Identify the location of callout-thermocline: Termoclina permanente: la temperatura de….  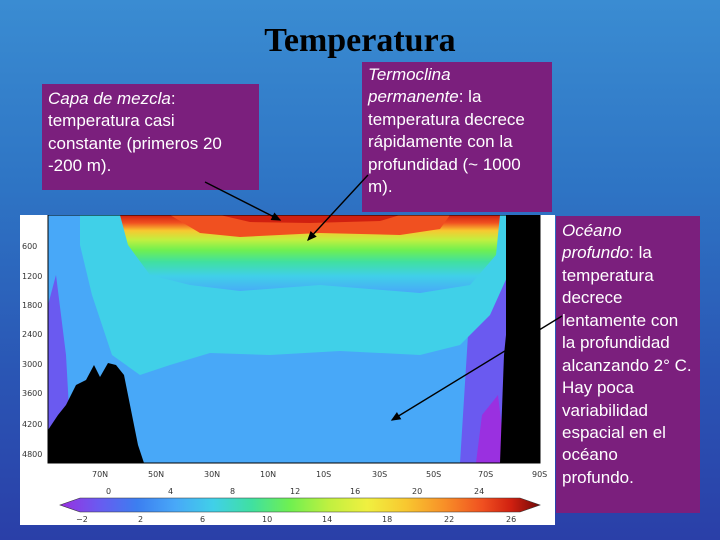
(457, 137).